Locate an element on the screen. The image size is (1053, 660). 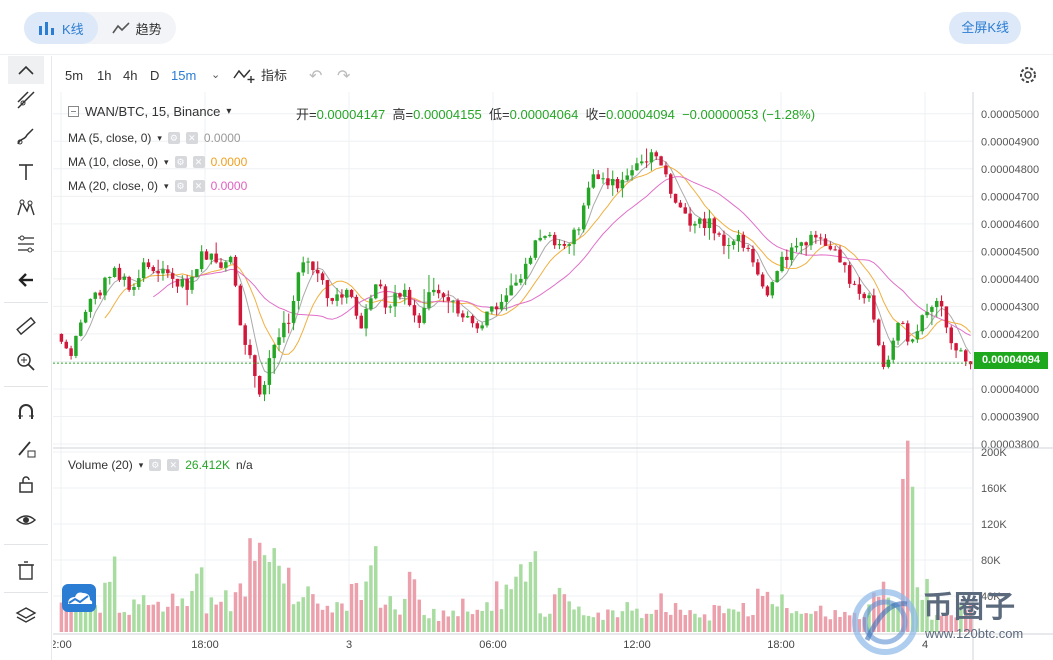
magnet-tool is located at coordinates (26, 412).